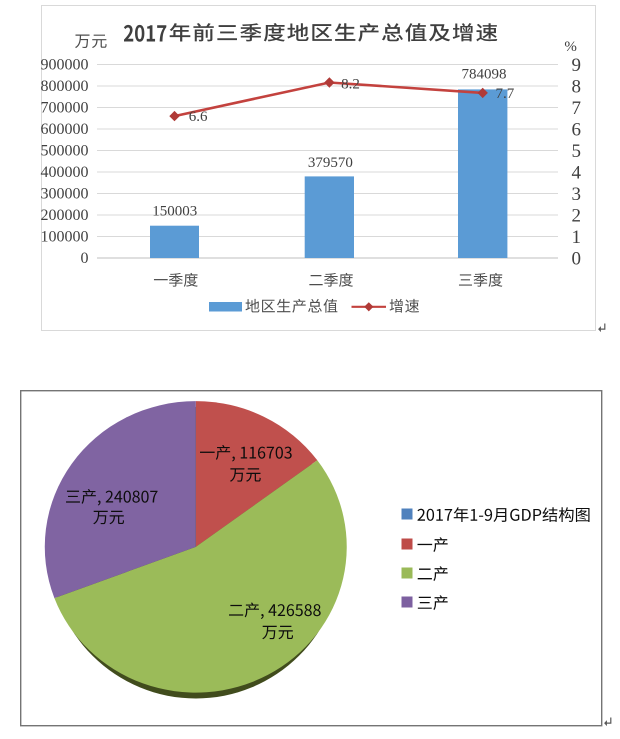 This screenshot has height=739, width=620. What do you see at coordinates (65, 172) in the screenshot?
I see `svg-text: 400000` at bounding box center [65, 172].